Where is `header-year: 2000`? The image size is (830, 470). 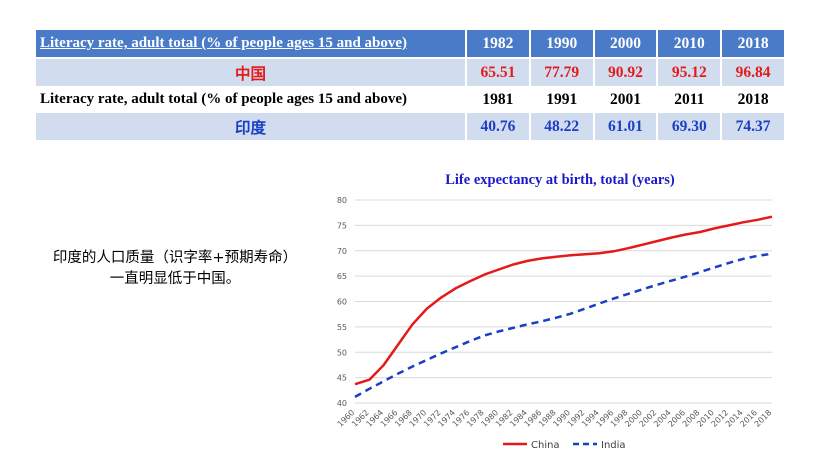 header-year: 2000 is located at coordinates (626, 44).